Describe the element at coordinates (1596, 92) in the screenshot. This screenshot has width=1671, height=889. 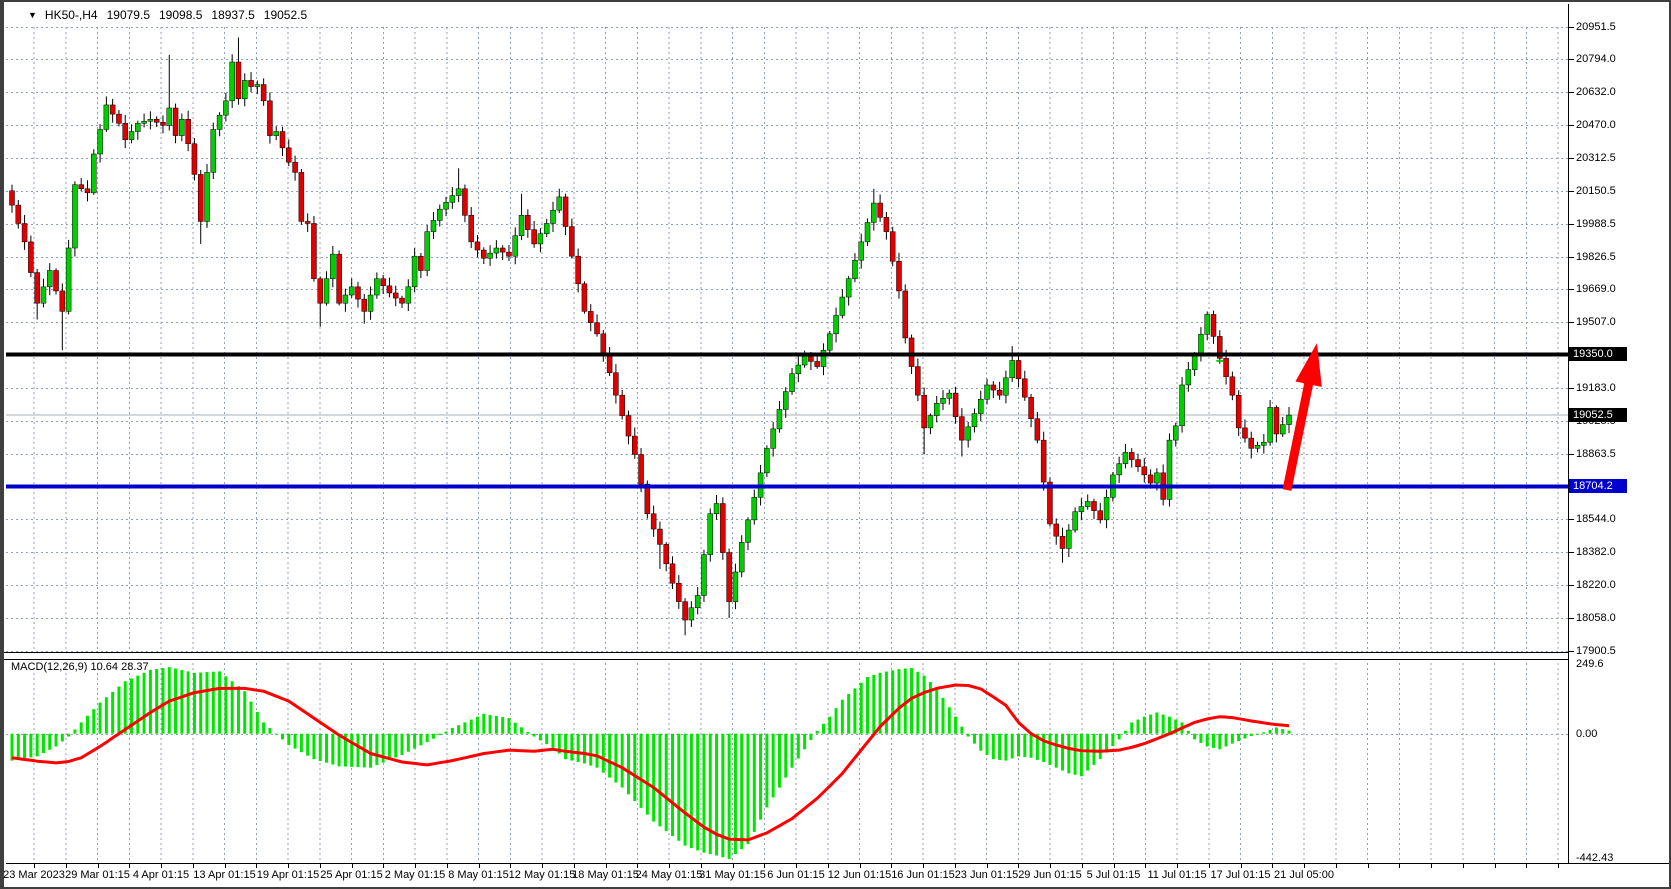
I see `price-axis-label: 20632.0` at that location.